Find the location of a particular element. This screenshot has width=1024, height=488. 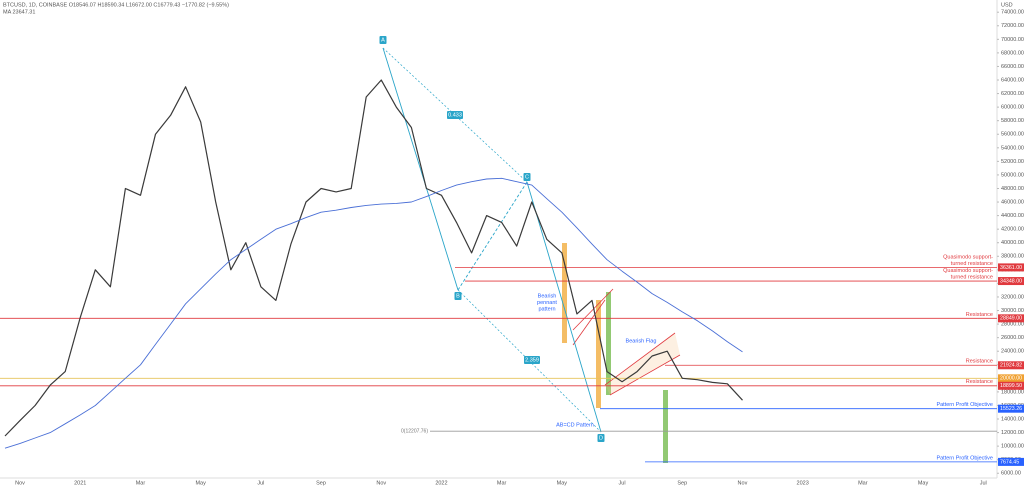

y-tick-label: 72000.00 is located at coordinates (1012, 26).